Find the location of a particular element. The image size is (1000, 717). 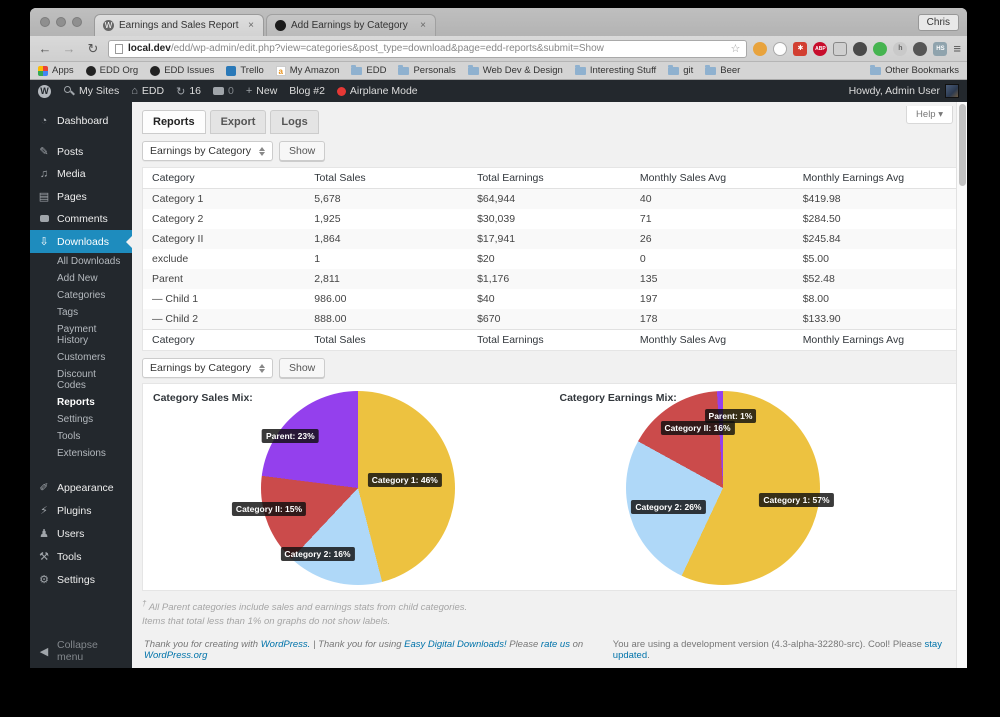

chrome-menu-icon: ≡ is located at coordinates (957, 48).